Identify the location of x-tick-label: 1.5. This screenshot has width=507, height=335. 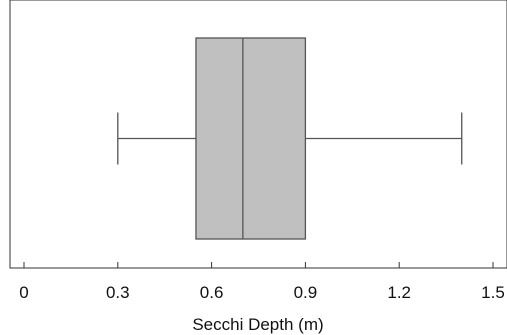
(493, 292).